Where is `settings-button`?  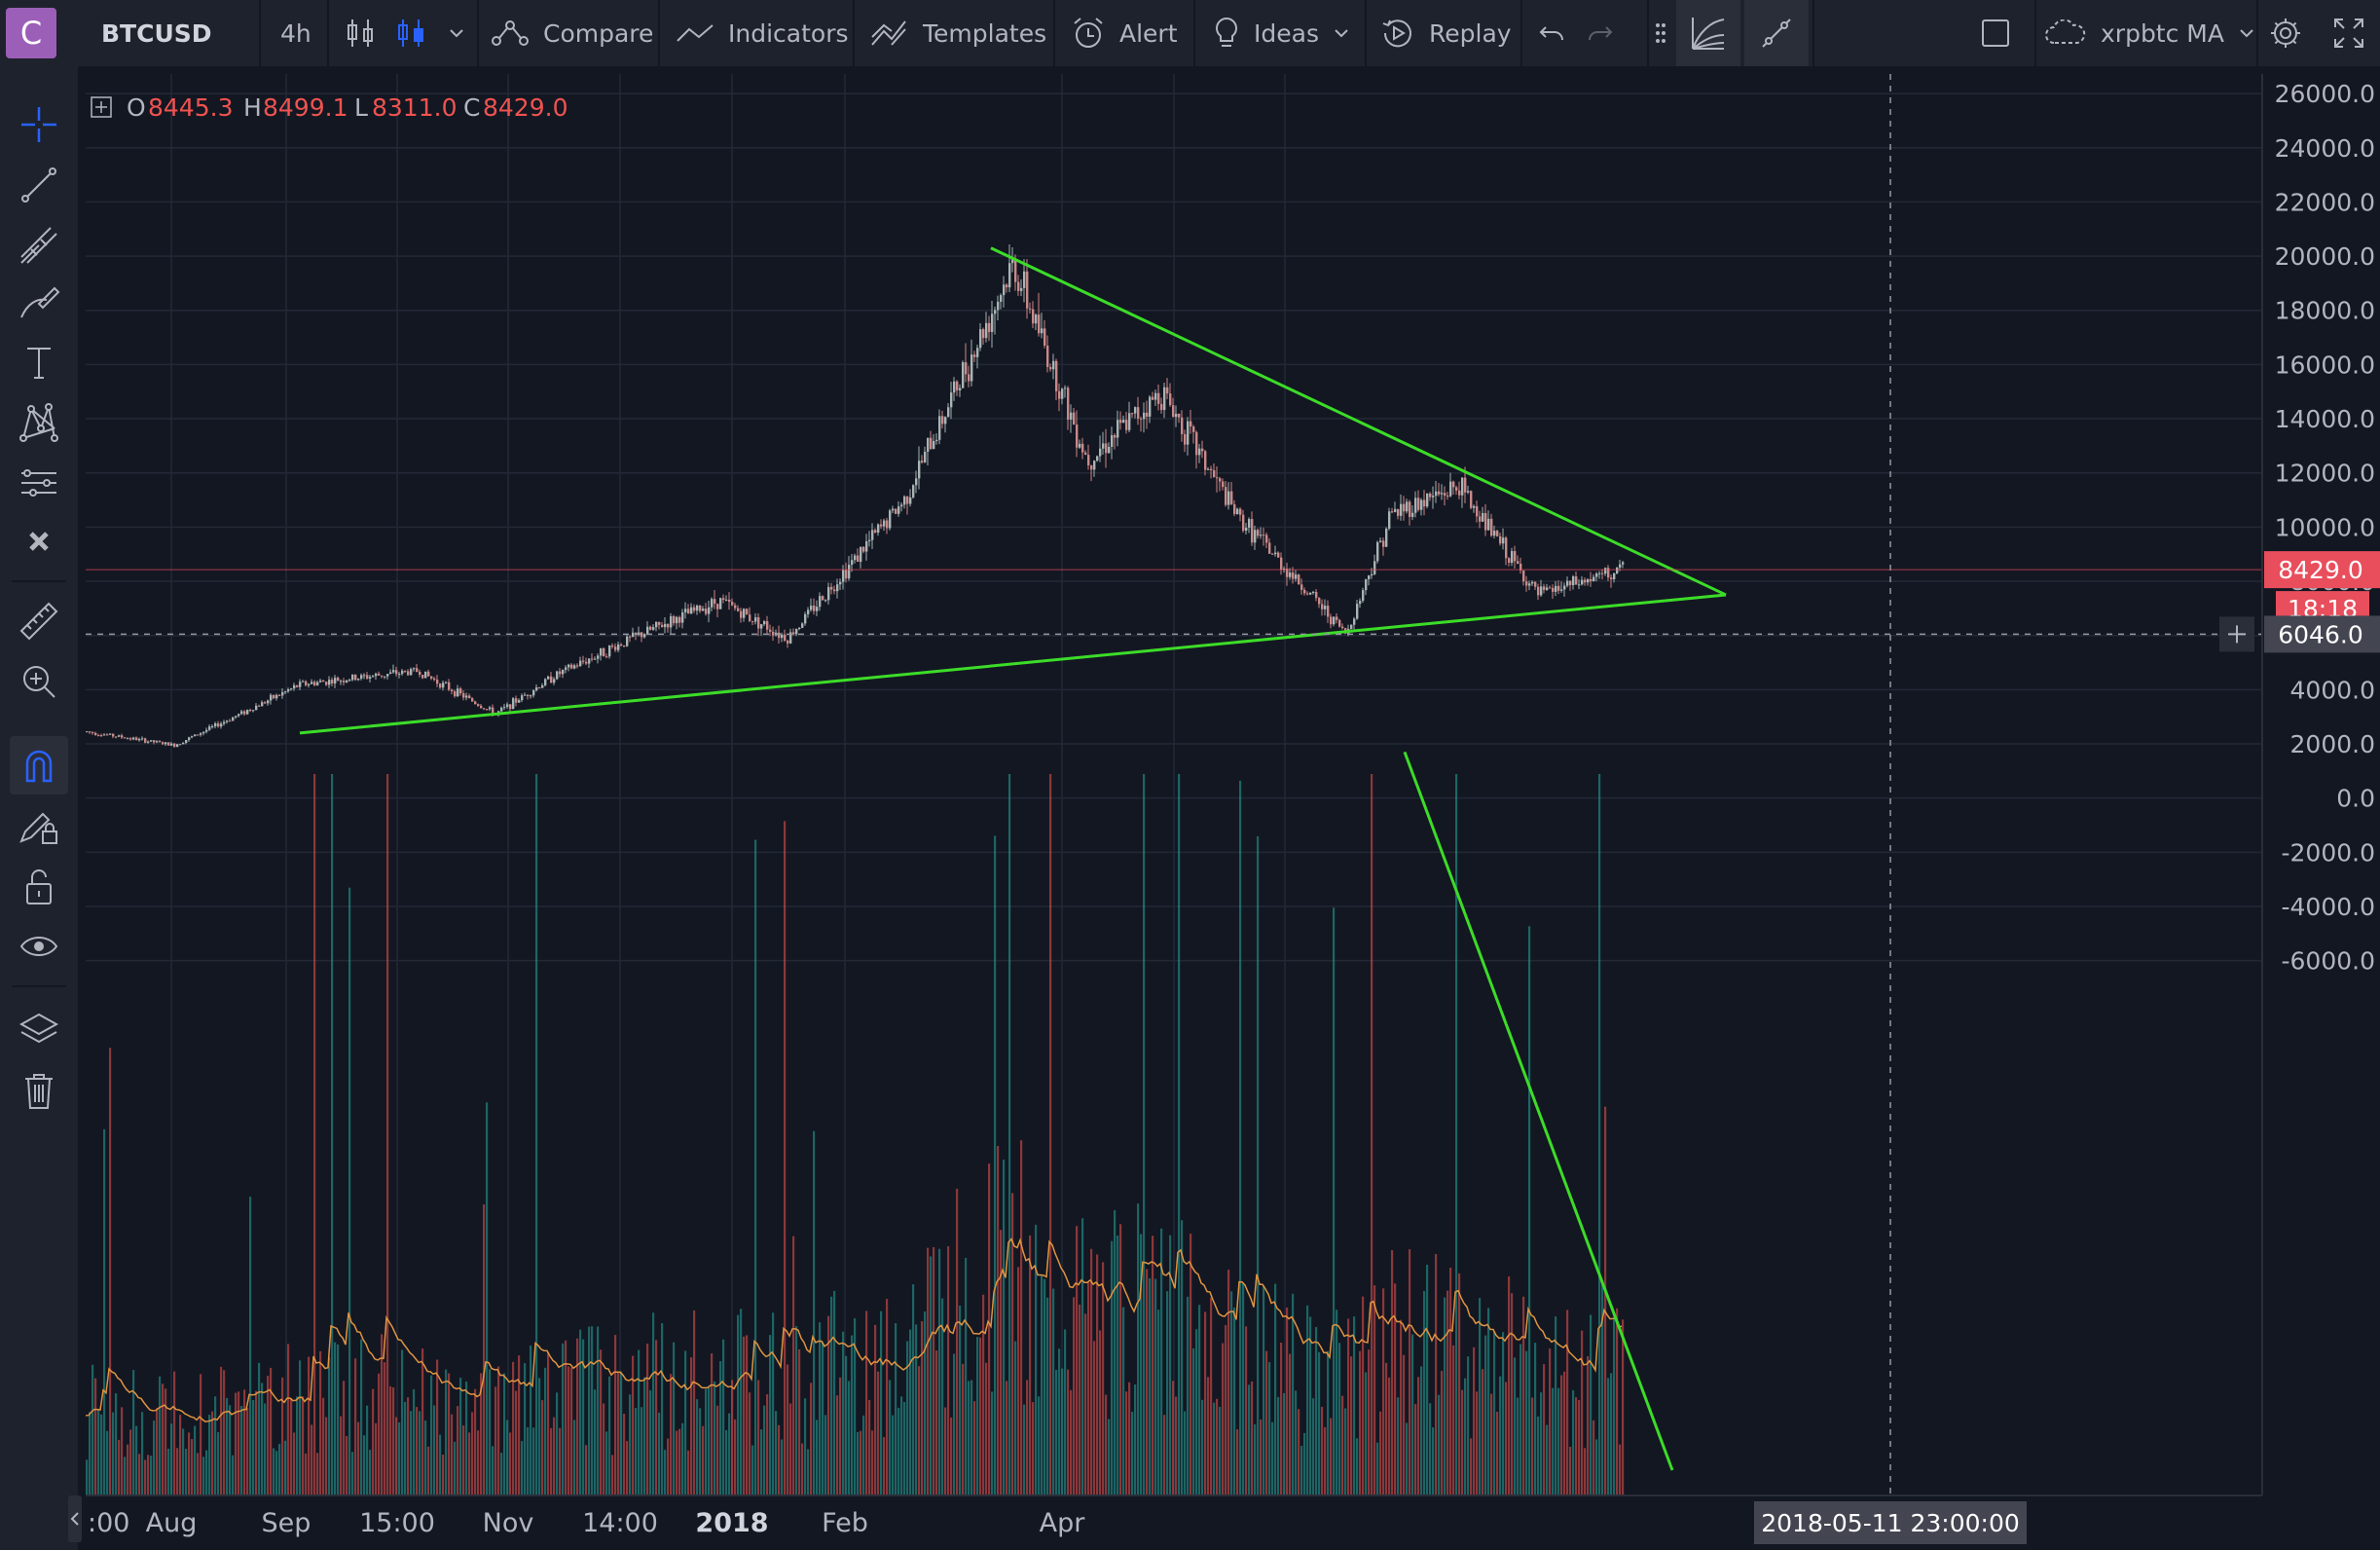
settings-button is located at coordinates (2285, 33).